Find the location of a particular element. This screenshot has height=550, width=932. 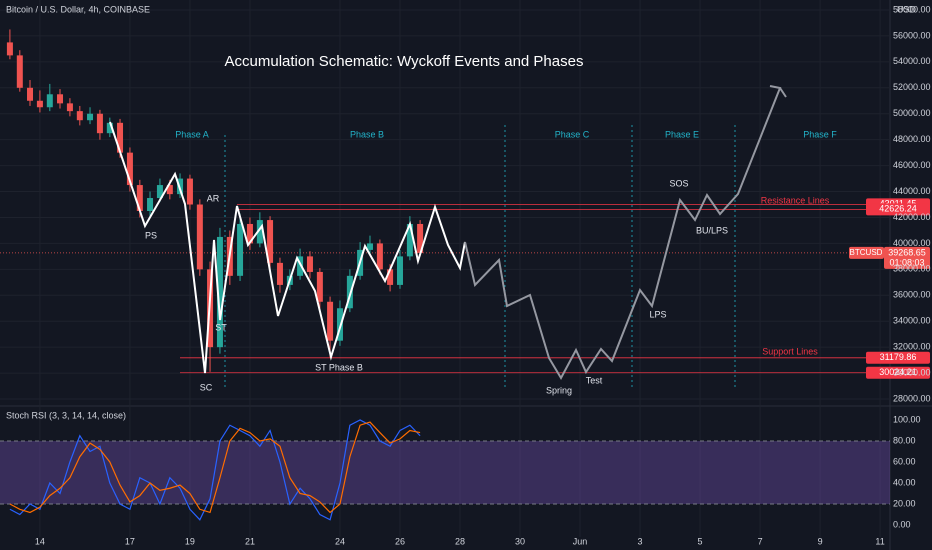

x-tick-label: 21 is located at coordinates (250, 541).